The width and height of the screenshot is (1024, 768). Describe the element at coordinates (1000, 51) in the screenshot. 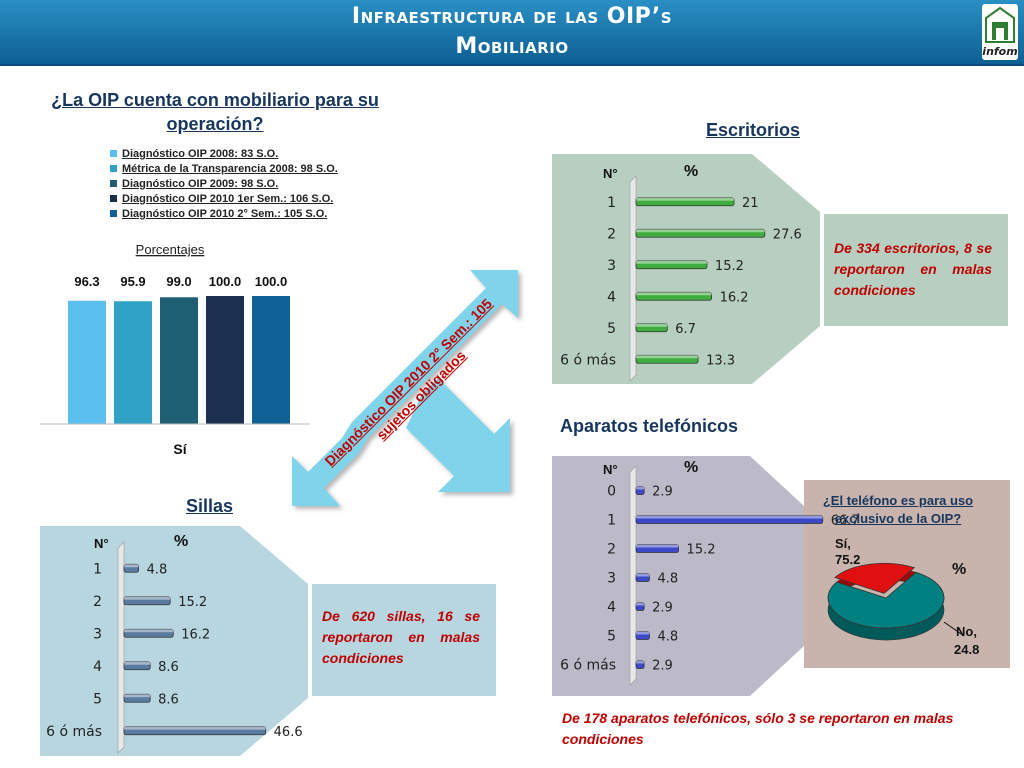

I see `logo-text: infom` at that location.